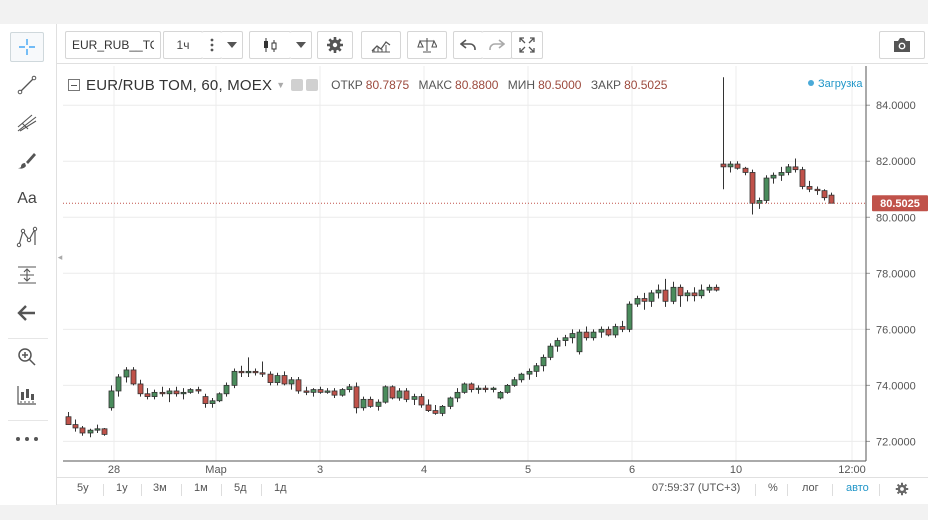 Image resolution: width=928 pixels, height=520 pixels. What do you see at coordinates (521, 85) in the screenshot?
I see `low-label: МИН` at bounding box center [521, 85].